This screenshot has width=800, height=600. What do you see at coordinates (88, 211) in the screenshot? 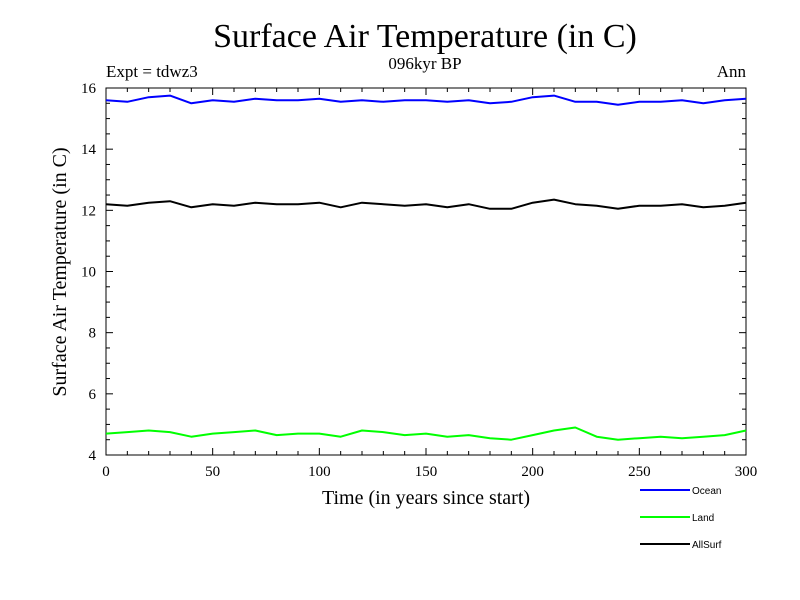
I see `y-tick-label: 12` at bounding box center [88, 211].